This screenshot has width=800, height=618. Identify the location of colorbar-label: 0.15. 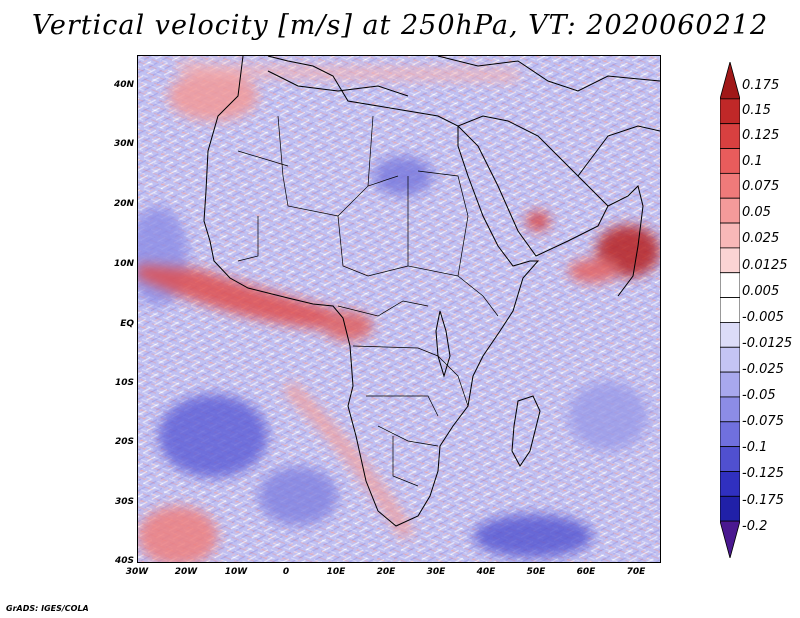
(756, 110).